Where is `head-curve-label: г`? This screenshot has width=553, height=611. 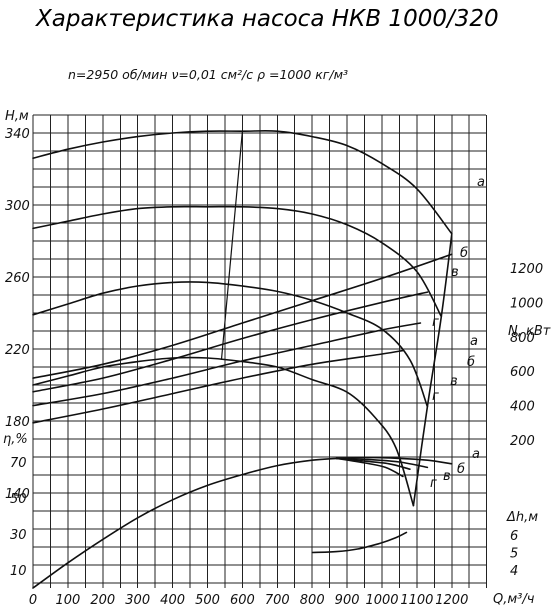
head-curve-label: г is located at coordinates (435, 322).